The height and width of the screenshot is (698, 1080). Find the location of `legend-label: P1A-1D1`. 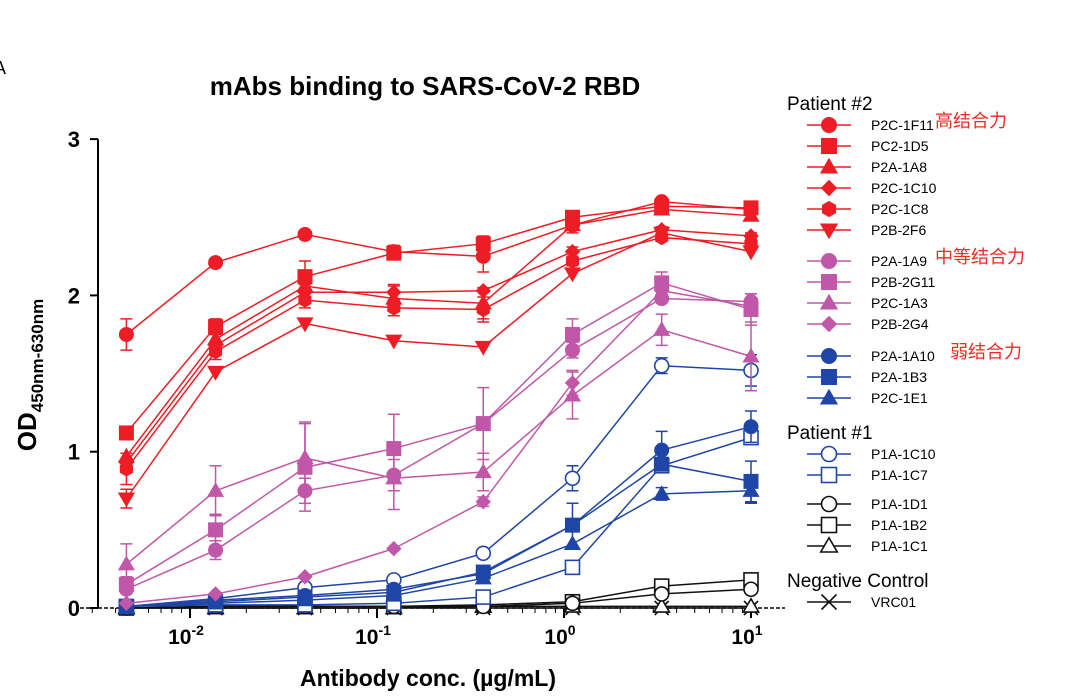

legend-label: P1A-1D1 is located at coordinates (899, 504).